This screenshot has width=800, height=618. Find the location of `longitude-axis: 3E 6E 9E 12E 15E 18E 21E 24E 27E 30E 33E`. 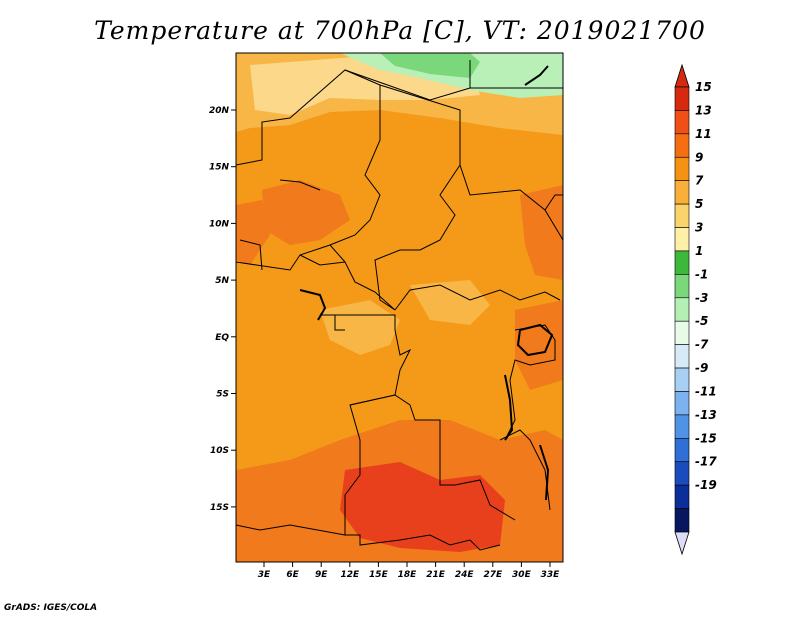

longitude-axis: 3E 6E 9E 12E 15E 18E 21E 24E 27E 30E 33E is located at coordinates (409, 571).